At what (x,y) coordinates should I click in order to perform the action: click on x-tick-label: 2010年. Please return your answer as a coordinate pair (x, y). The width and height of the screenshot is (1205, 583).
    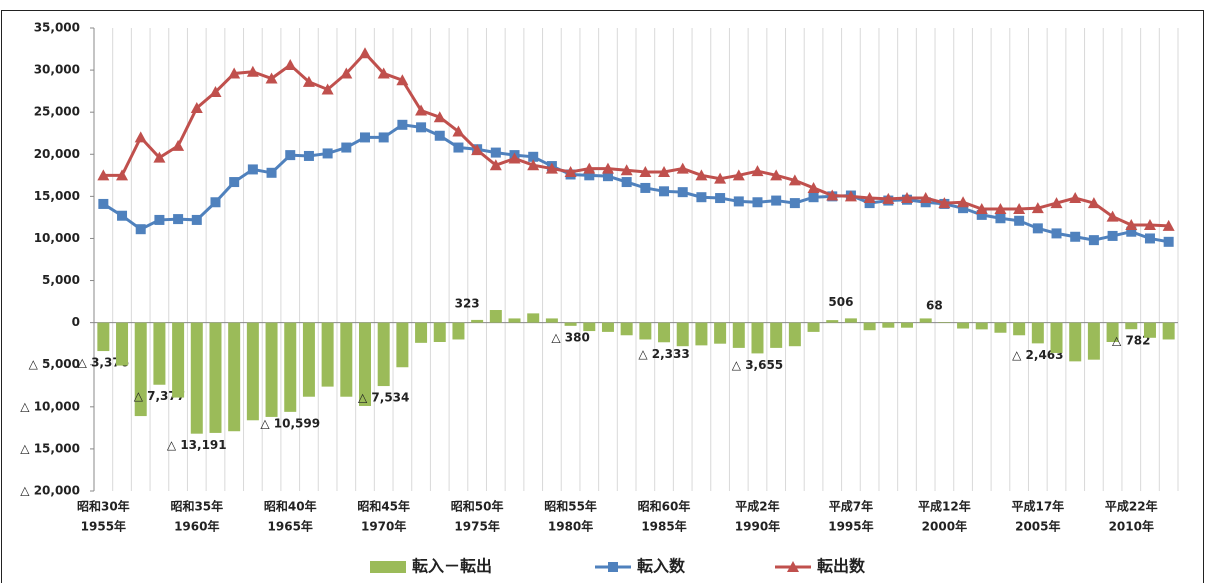
    Looking at the image, I should click on (1131, 526).